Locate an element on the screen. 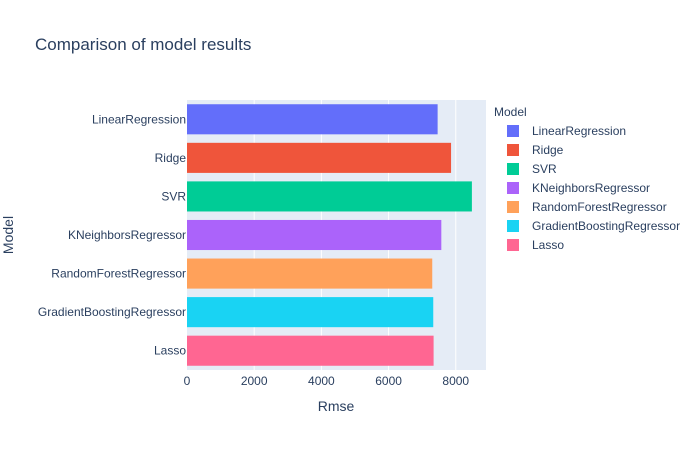 This screenshot has height=450, width=700. y-tick-label: GradientBoostingRegressor is located at coordinates (112, 312).